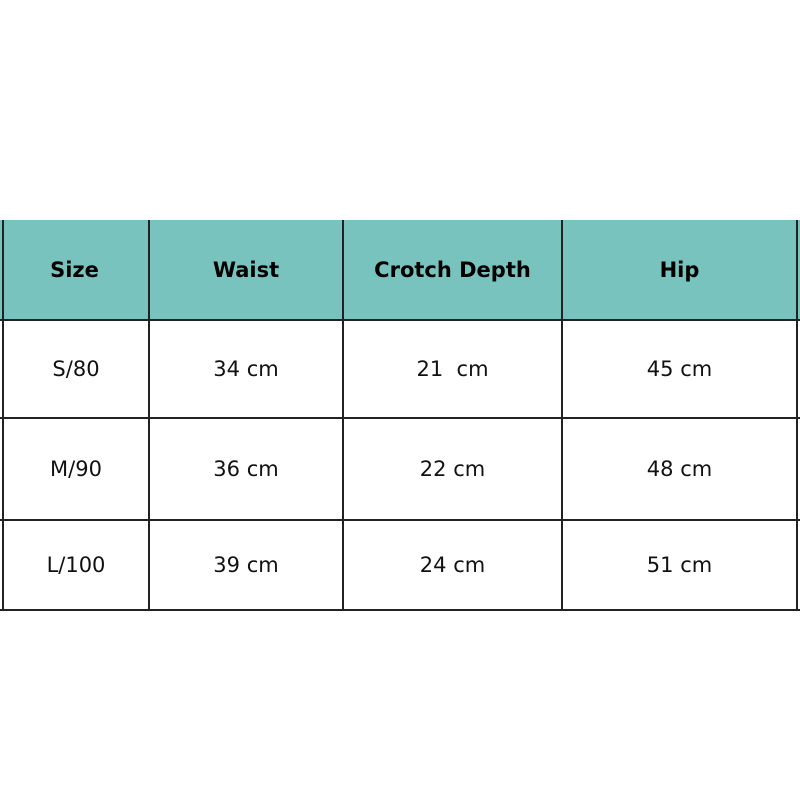 The image size is (800, 800). Describe the element at coordinates (679, 369) in the screenshot. I see `cell-hip: 45 cm` at that location.